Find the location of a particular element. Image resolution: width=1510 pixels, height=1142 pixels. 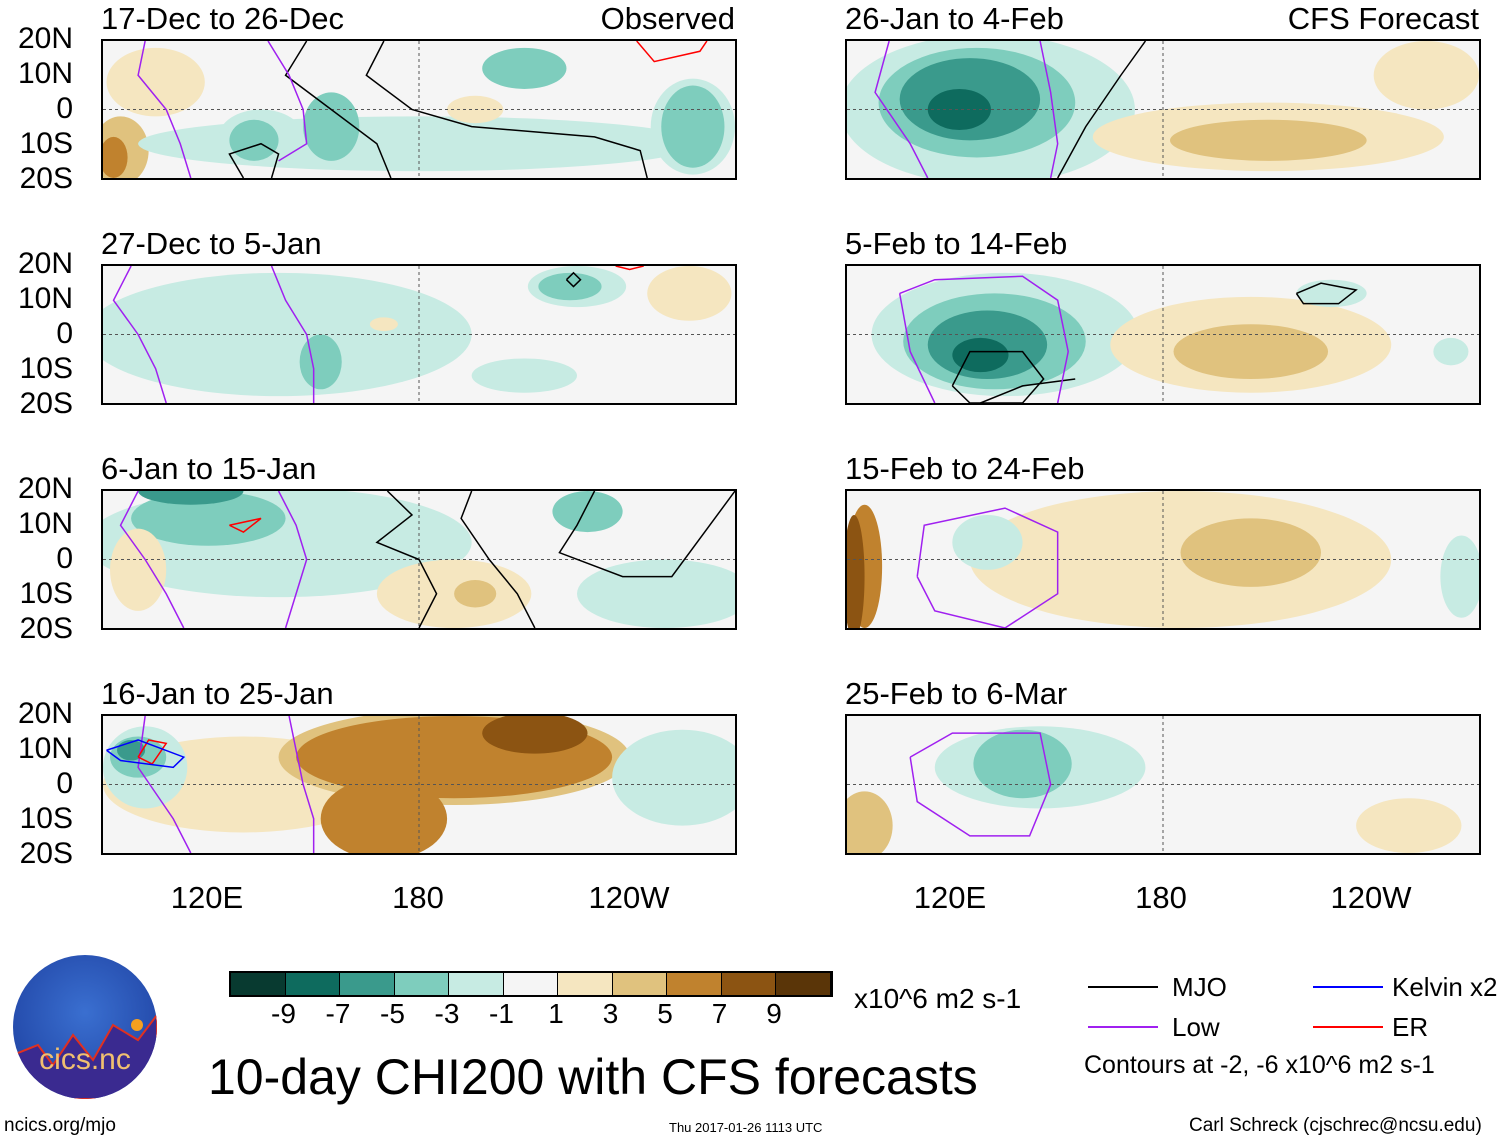

panel-tag: Observed is located at coordinates (667, 18).